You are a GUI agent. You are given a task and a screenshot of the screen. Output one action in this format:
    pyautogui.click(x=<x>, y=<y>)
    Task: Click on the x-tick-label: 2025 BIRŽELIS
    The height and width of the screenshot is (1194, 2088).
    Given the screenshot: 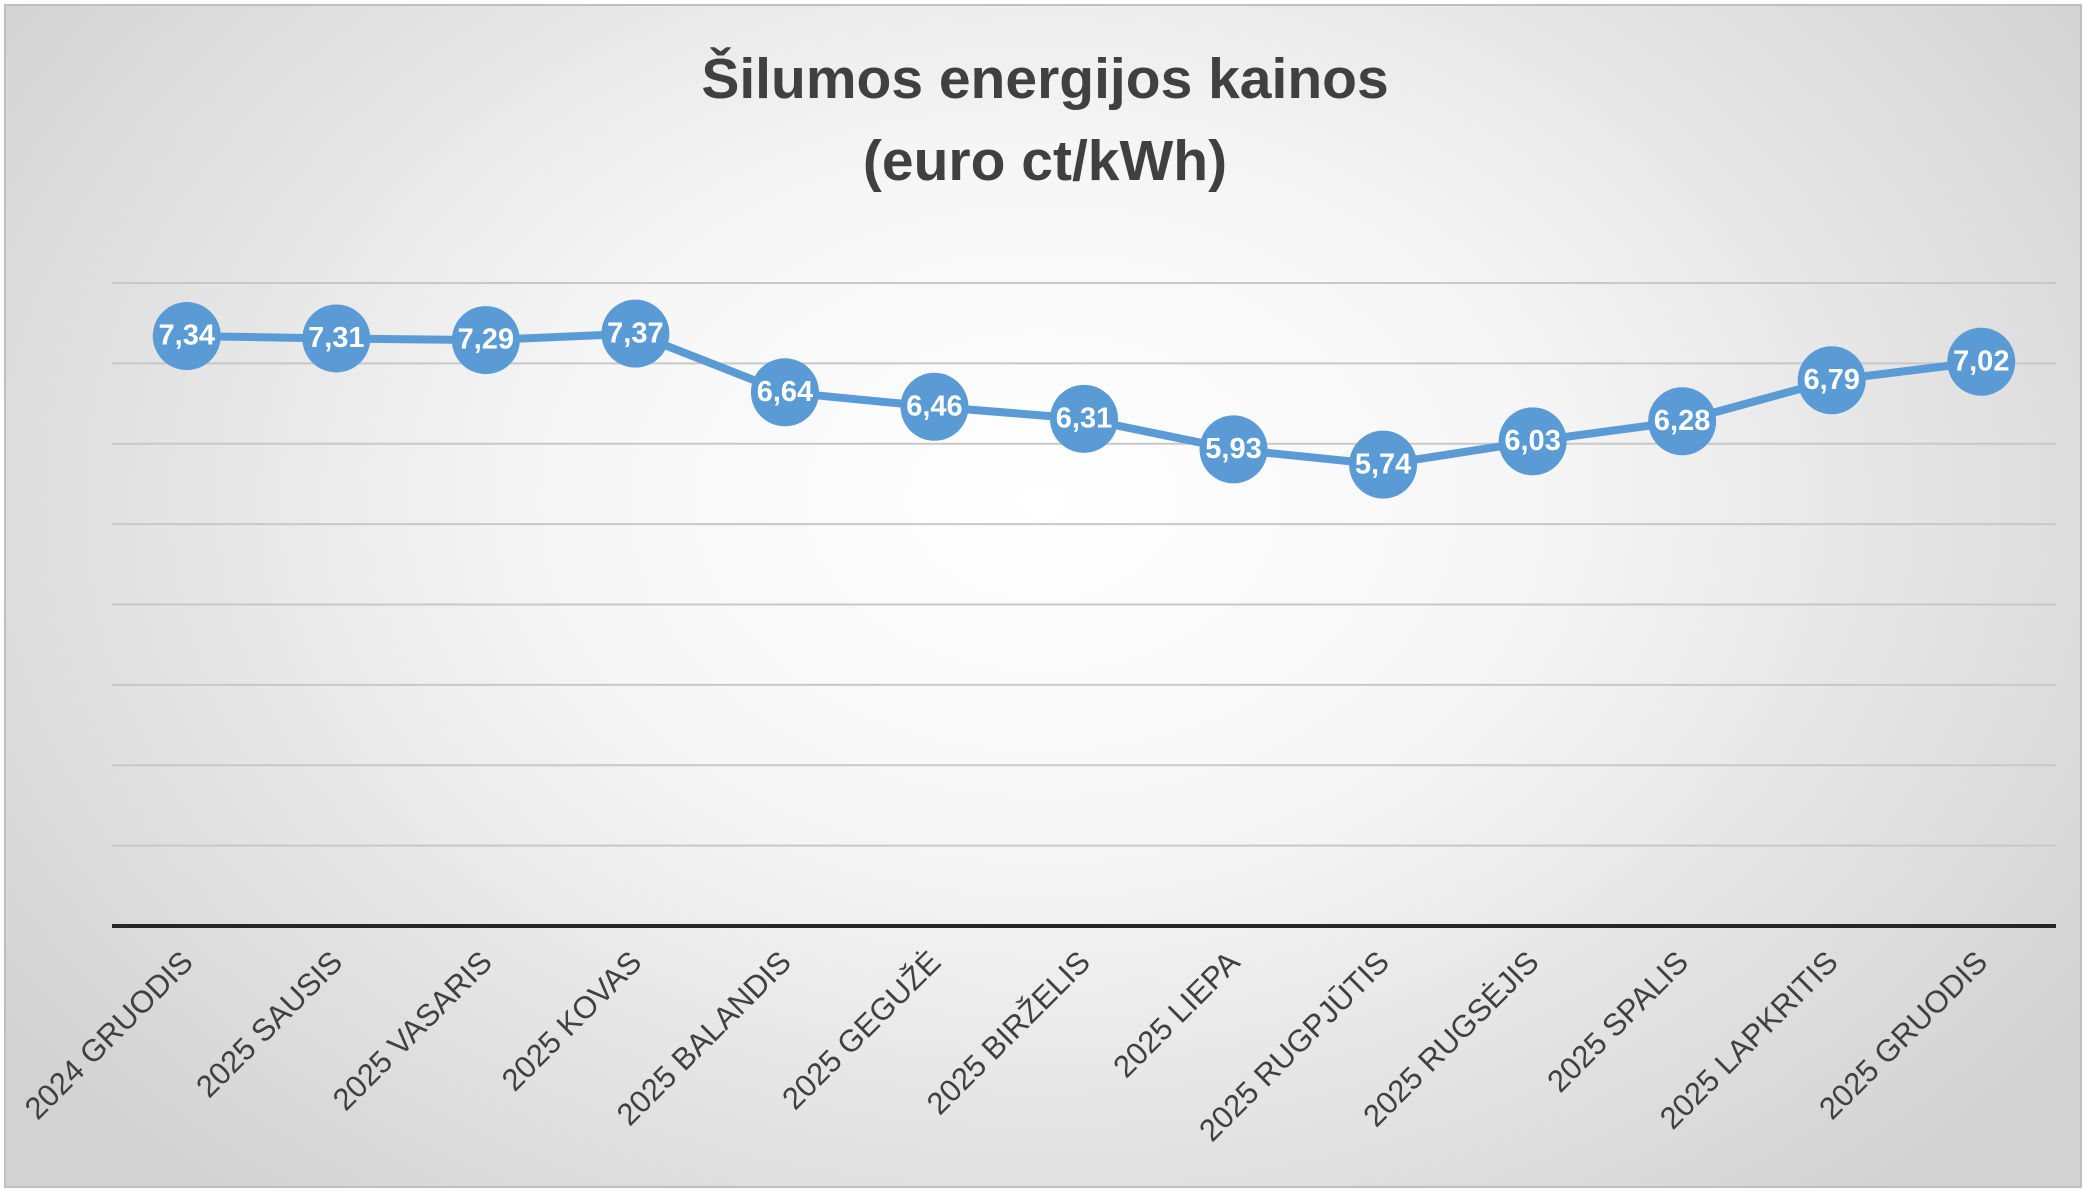 What is the action you would take?
    pyautogui.click(x=1008, y=1032)
    